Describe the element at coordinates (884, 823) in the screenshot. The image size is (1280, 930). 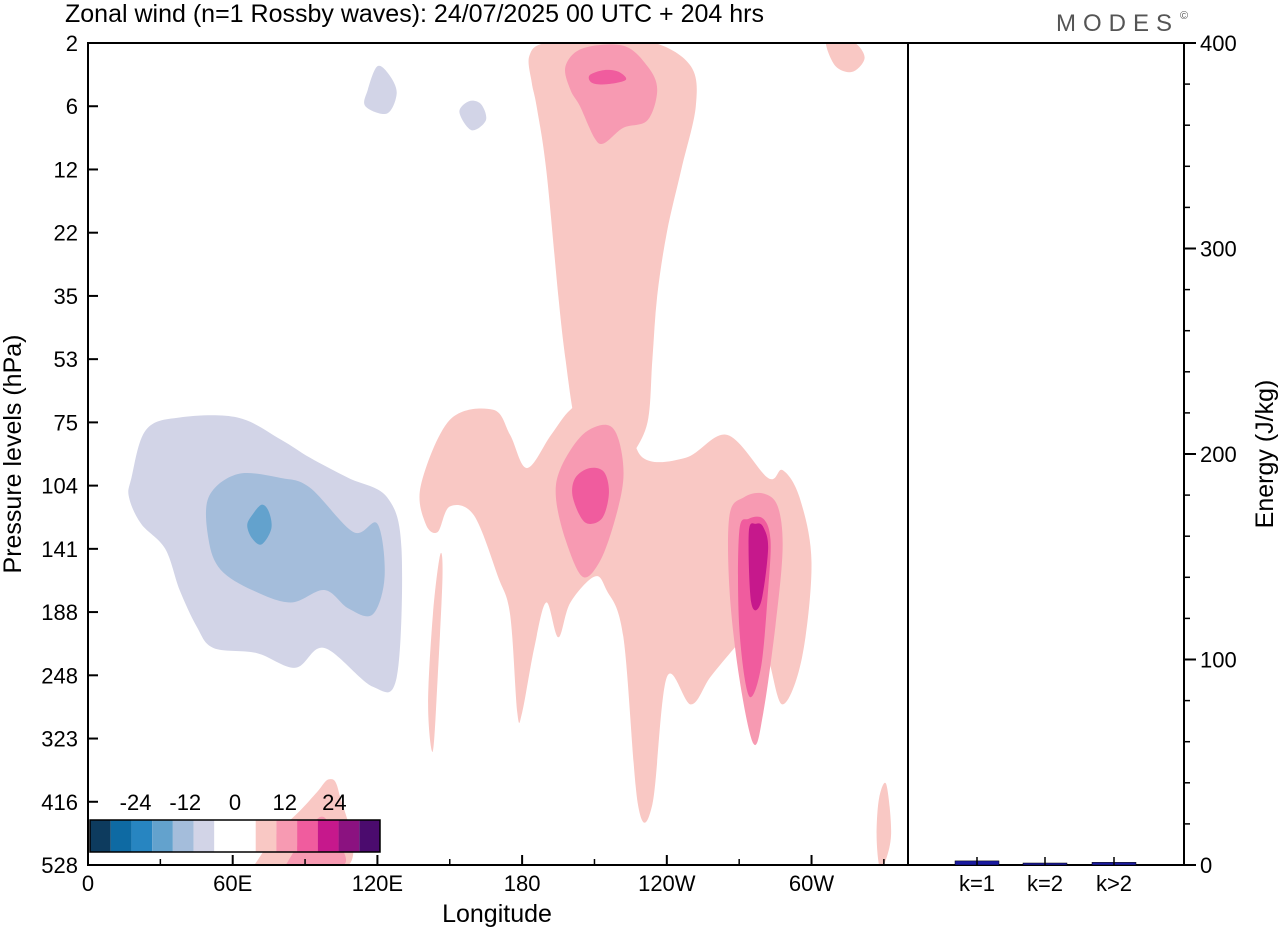
I see `contour-region-pos-sliver-b` at that location.